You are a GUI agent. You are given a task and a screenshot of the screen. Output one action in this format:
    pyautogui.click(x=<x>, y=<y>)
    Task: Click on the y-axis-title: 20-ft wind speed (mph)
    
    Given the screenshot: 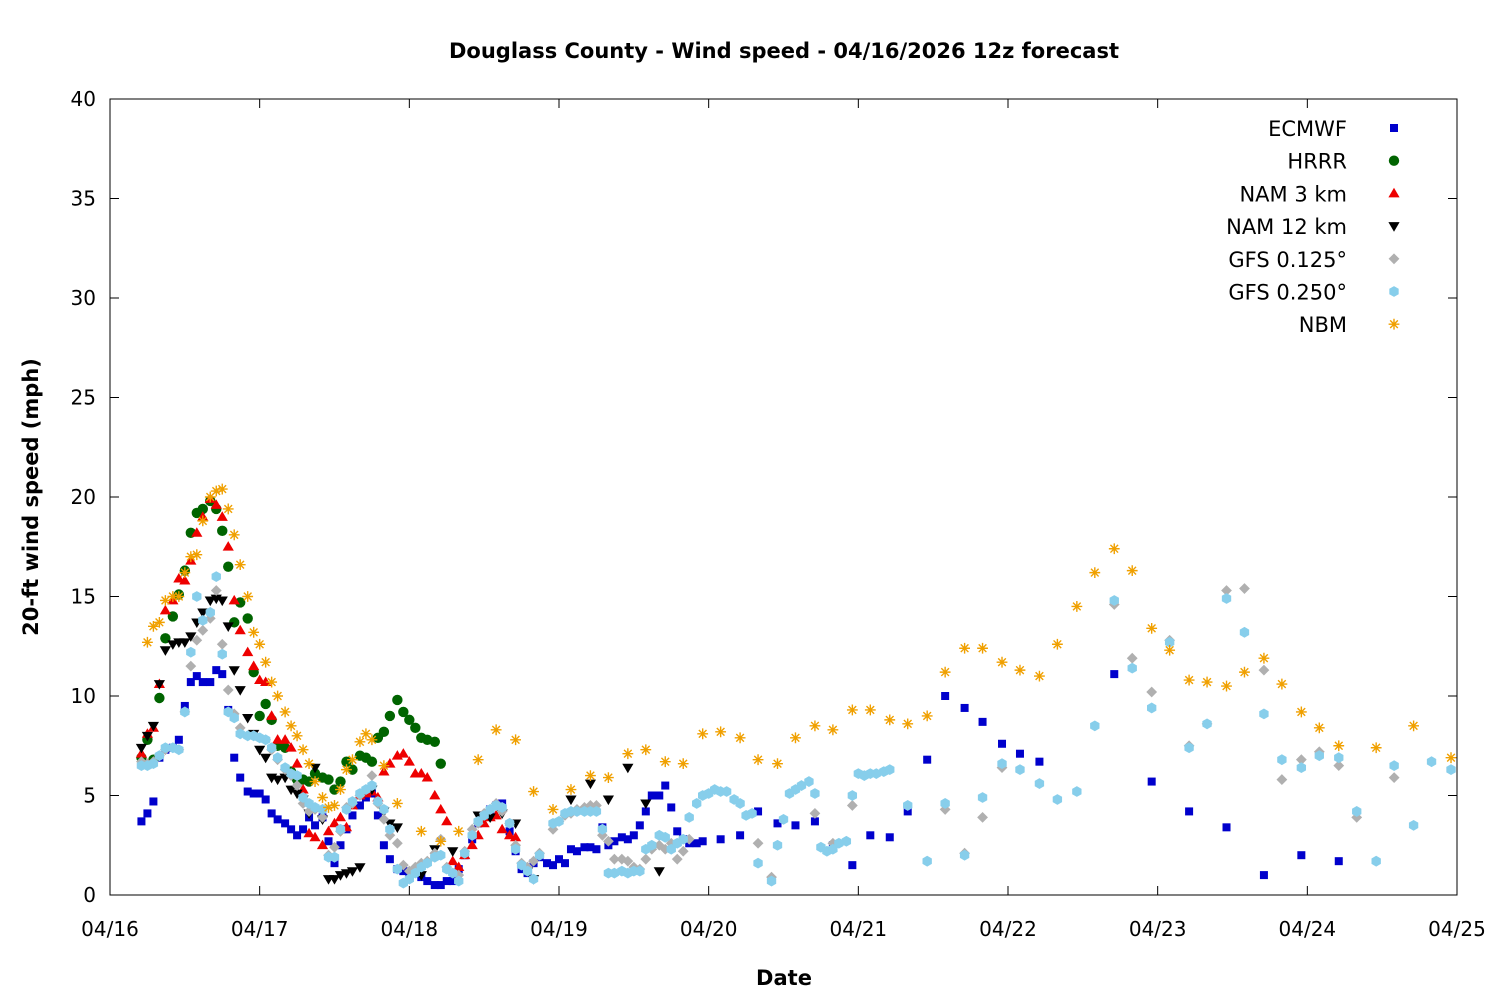 What is the action you would take?
    pyautogui.click(x=31, y=497)
    